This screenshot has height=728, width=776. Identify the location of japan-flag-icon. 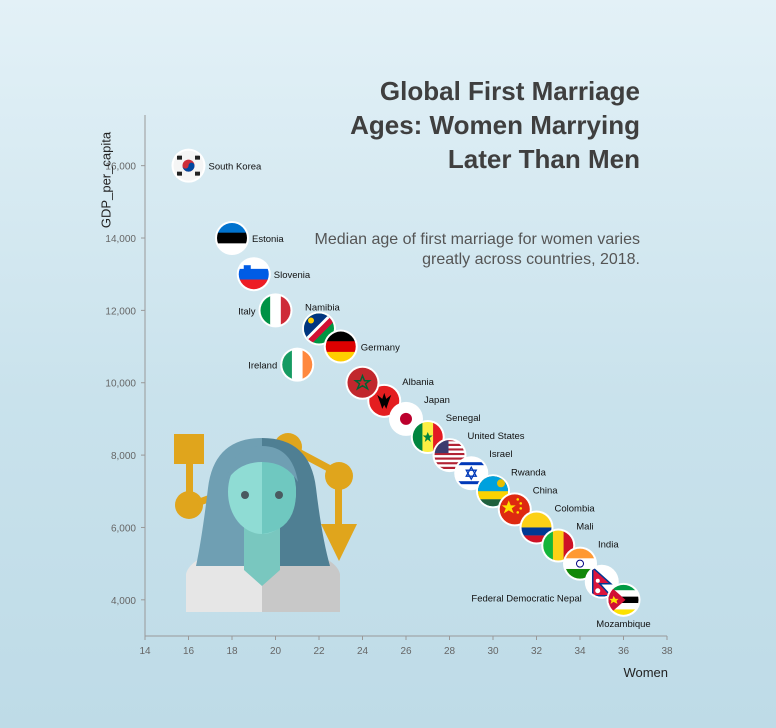
(406, 418).